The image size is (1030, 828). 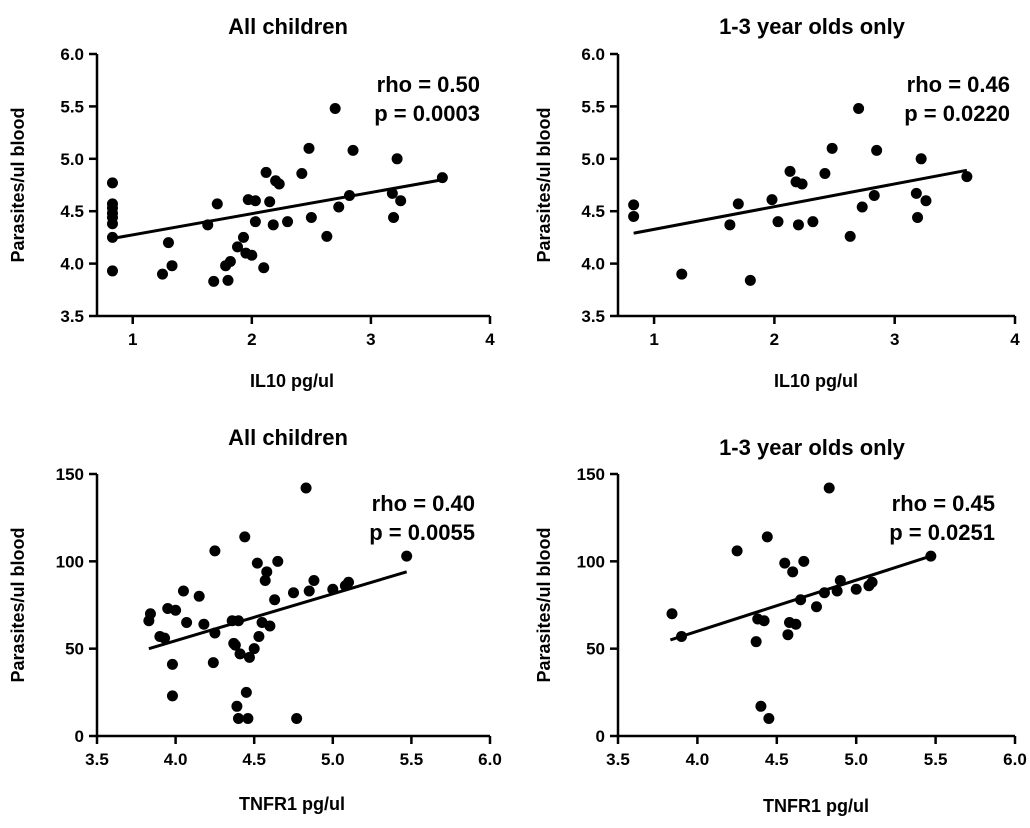 What do you see at coordinates (618, 759) in the screenshot?
I see `x-tick-label: 3.5` at bounding box center [618, 759].